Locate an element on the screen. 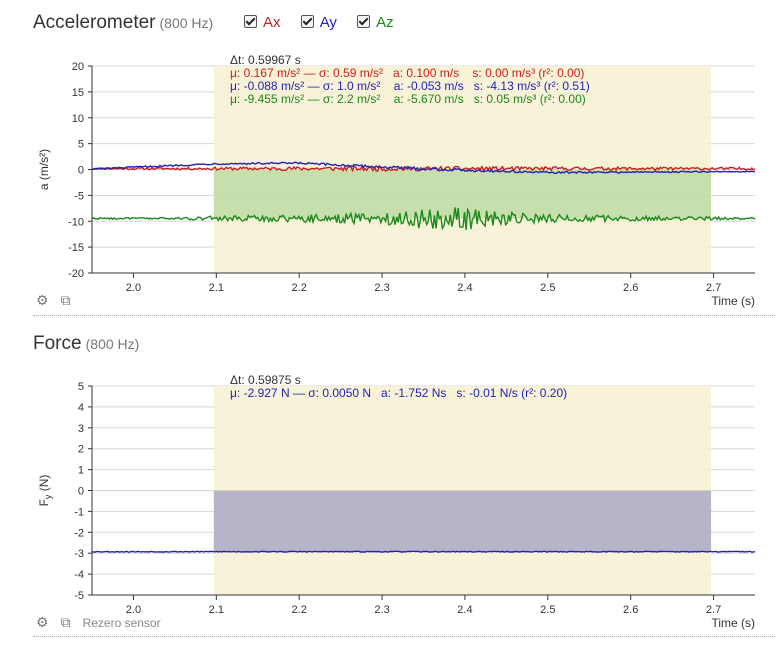 The height and width of the screenshot is (658, 780). y-tick-label: -1 is located at coordinates (79, 512).